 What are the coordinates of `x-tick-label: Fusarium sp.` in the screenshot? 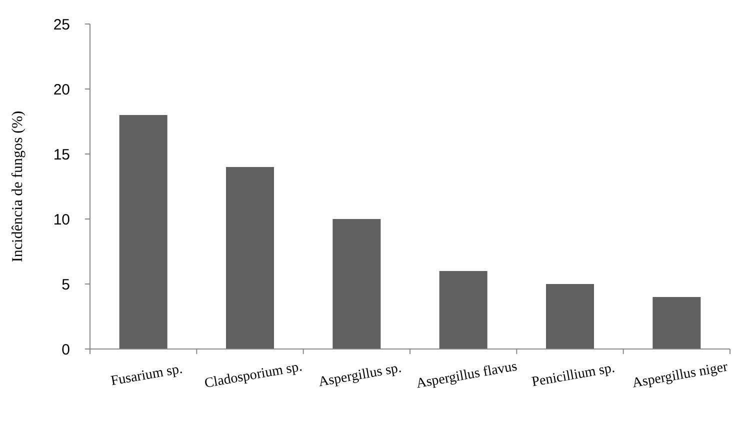 It's located at (147, 376).